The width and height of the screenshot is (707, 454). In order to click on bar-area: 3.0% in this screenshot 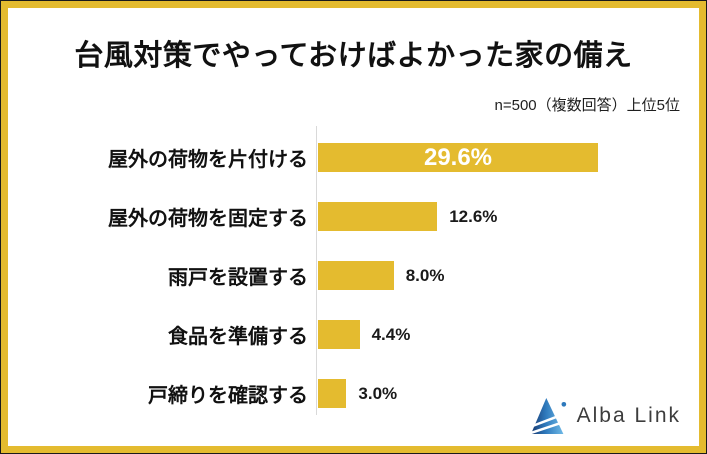, I will do `click(508, 393)`.